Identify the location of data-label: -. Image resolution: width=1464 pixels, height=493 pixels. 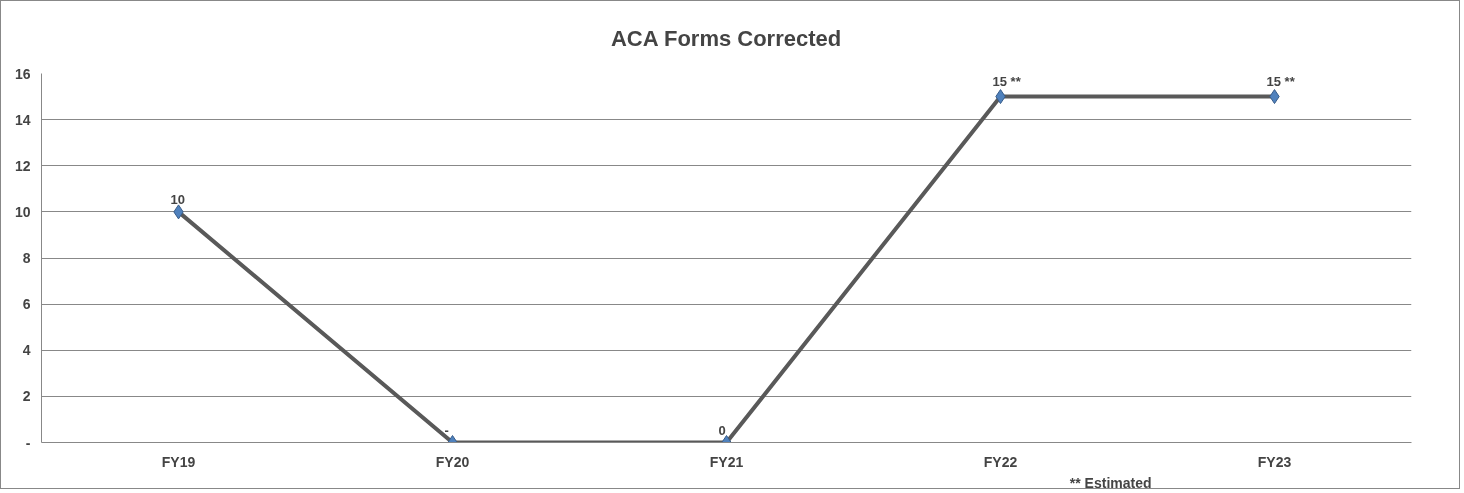
(446, 430).